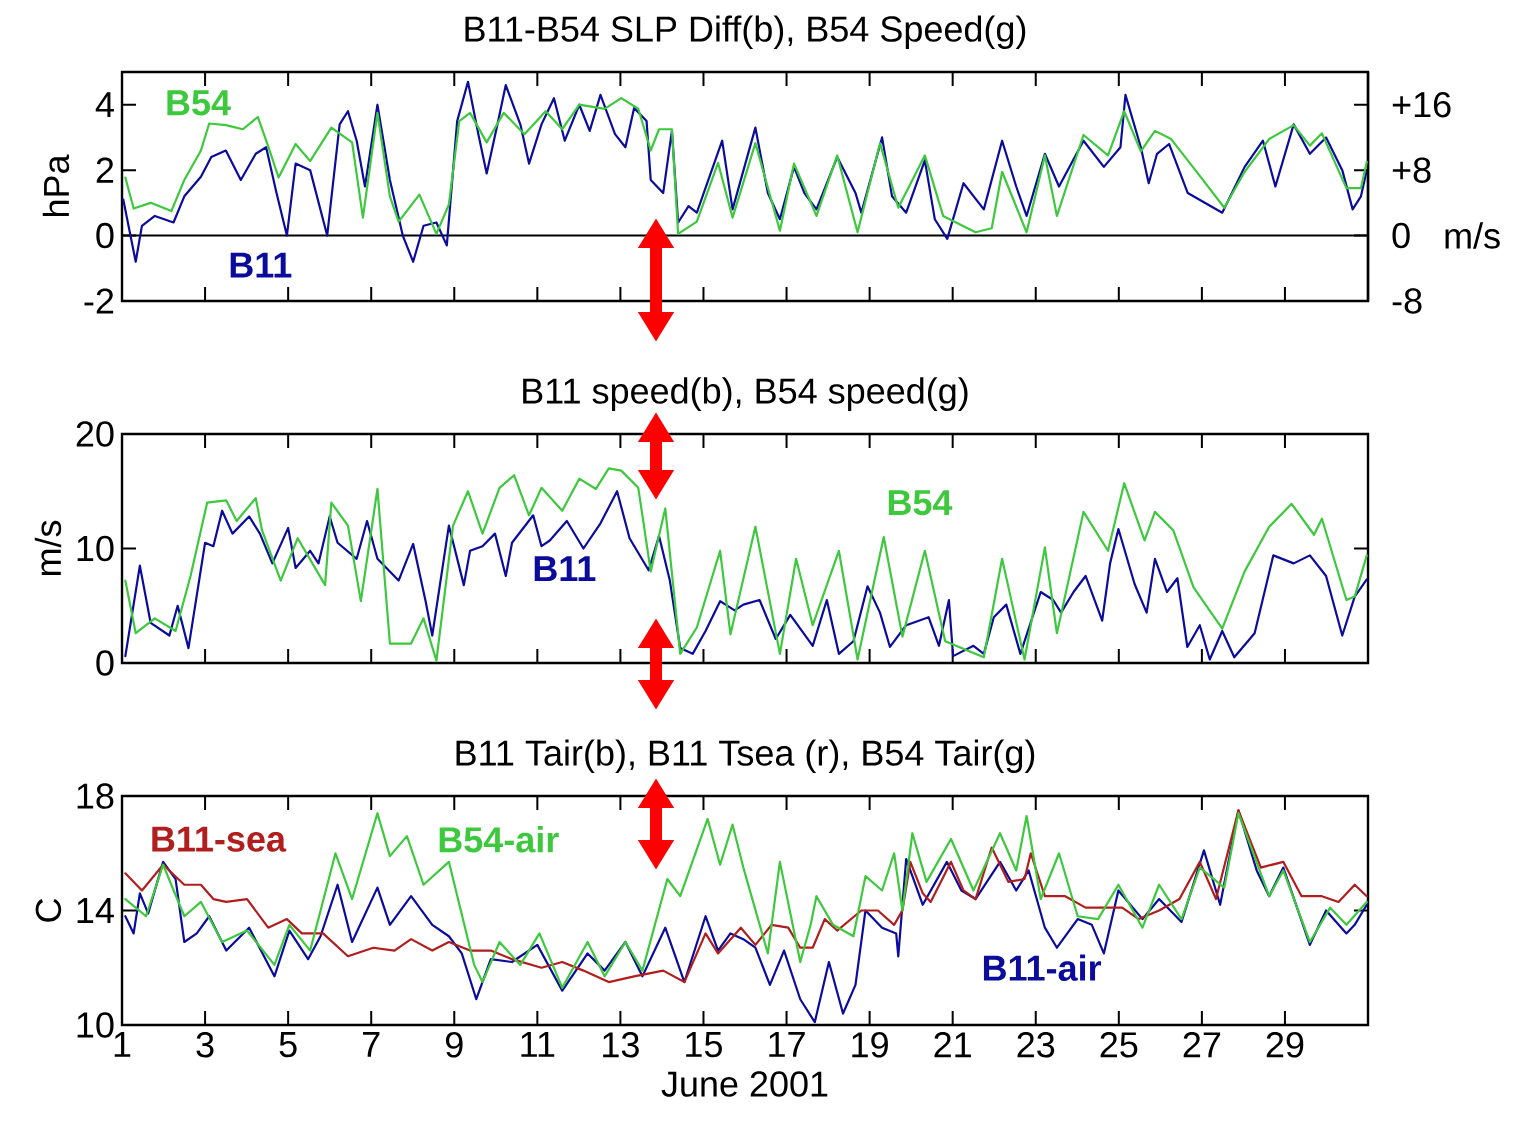 The image size is (1518, 1121). I want to click on y2-tick-label: 0, so click(1401, 235).